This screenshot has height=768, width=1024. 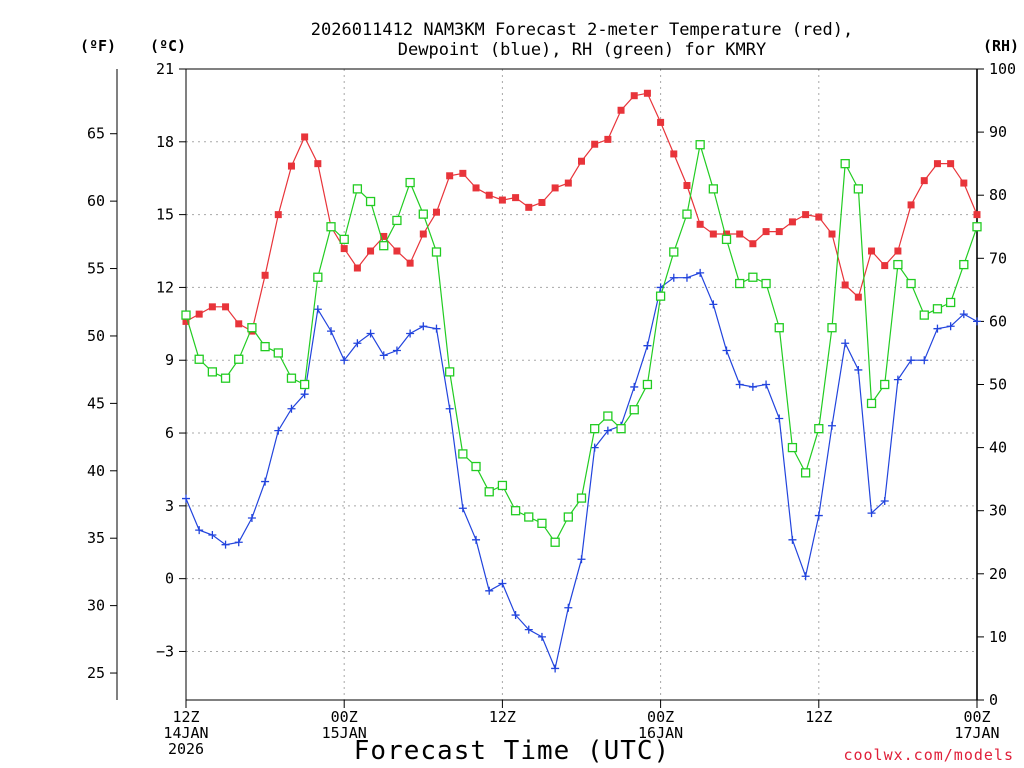 What do you see at coordinates (169, 579) in the screenshot?
I see `celsius-tick-label: 0` at bounding box center [169, 579].